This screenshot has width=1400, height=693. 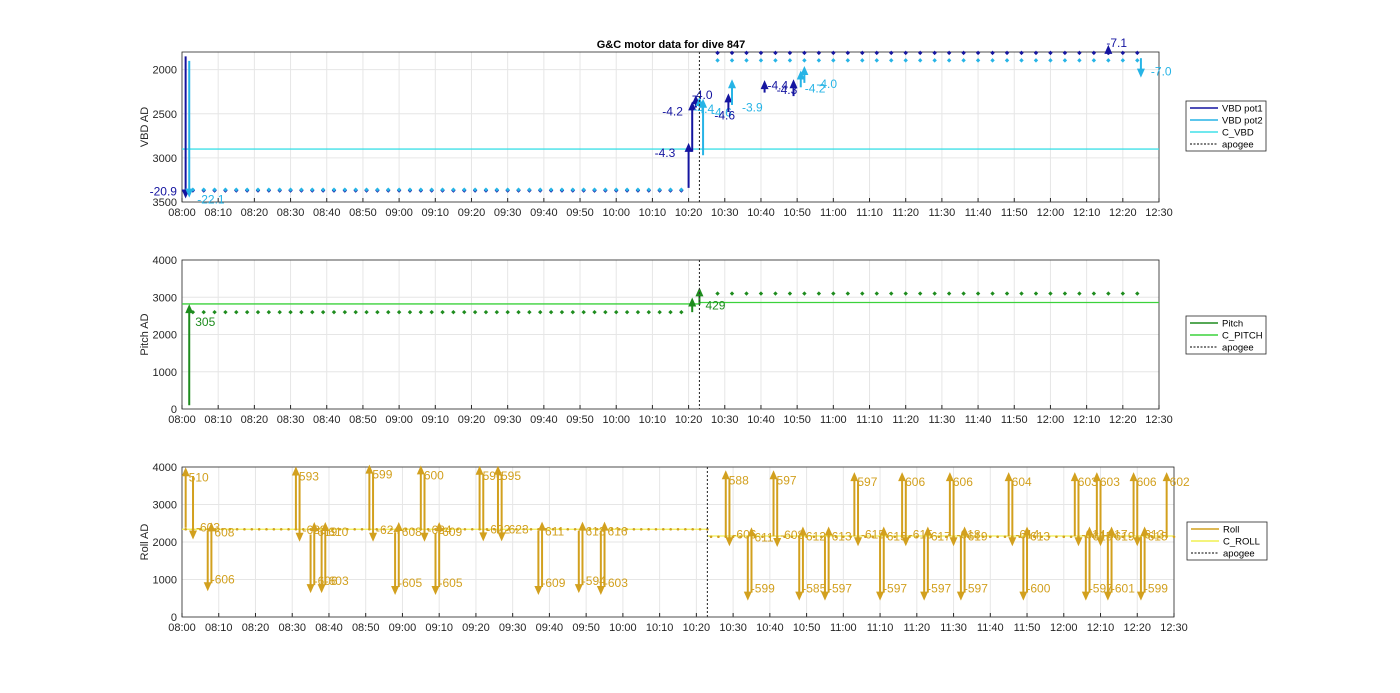 I want to click on move-label: 597, so click(x=787, y=480).